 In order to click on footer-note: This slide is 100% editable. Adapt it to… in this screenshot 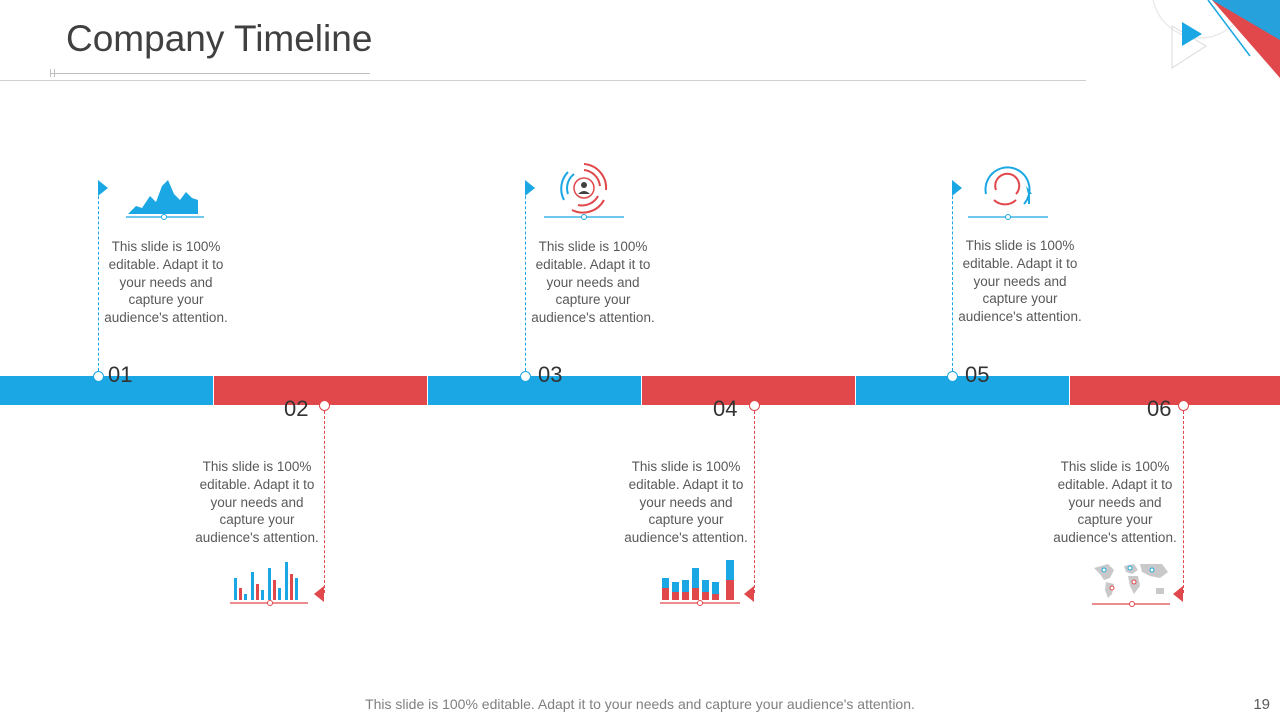, I will do `click(640, 704)`.